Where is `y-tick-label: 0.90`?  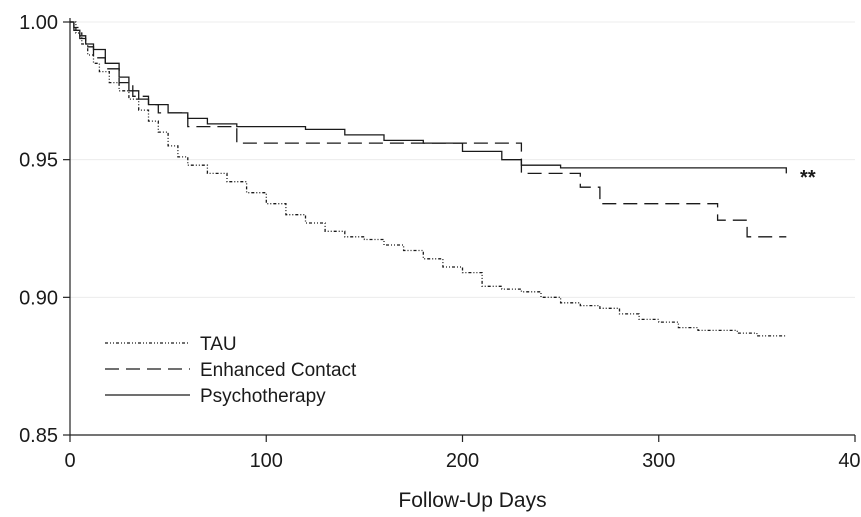
y-tick-label: 0.90 is located at coordinates (38, 298).